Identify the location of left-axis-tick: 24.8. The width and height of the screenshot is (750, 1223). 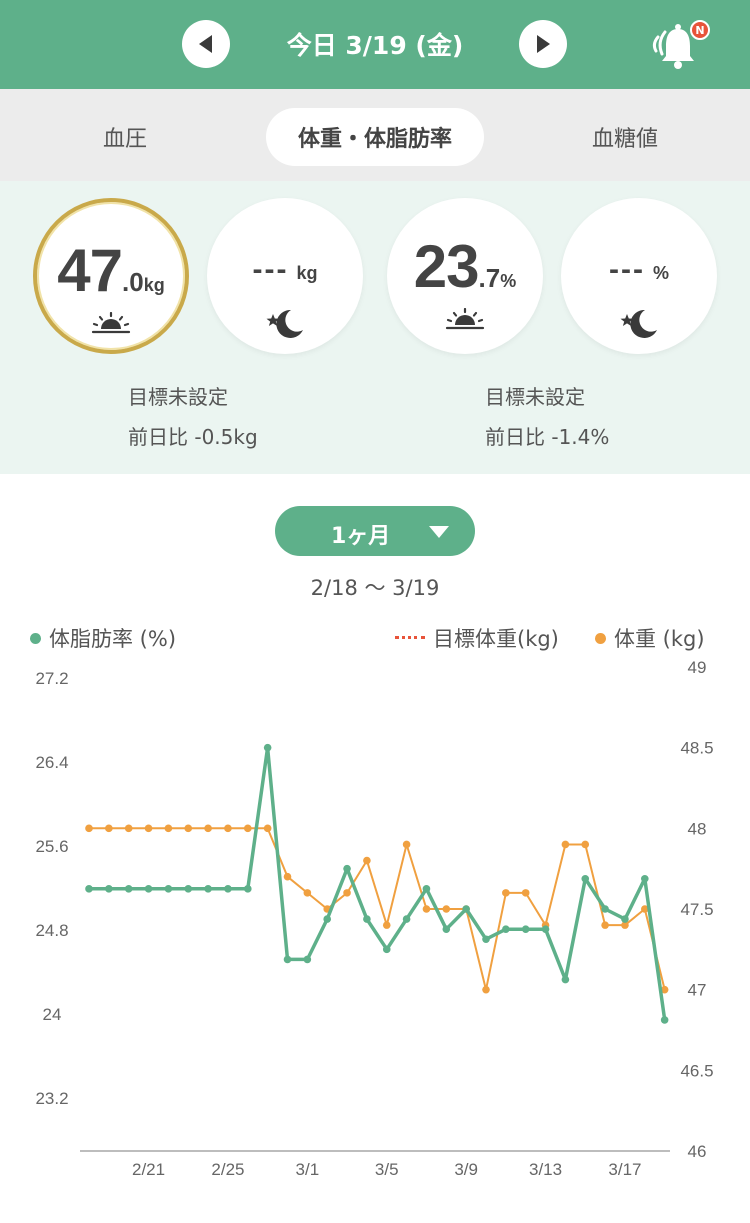
(51, 930).